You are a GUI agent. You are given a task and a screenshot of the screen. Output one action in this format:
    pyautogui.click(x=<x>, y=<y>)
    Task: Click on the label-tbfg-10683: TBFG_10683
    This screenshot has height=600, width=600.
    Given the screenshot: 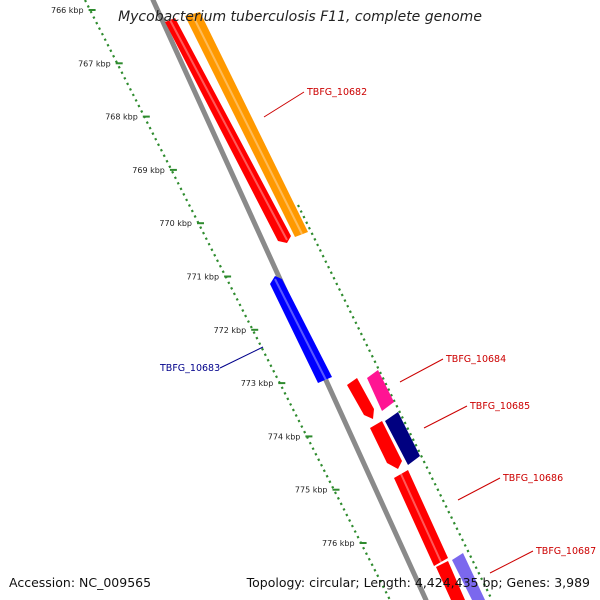 What is the action you would take?
    pyautogui.click(x=189, y=368)
    